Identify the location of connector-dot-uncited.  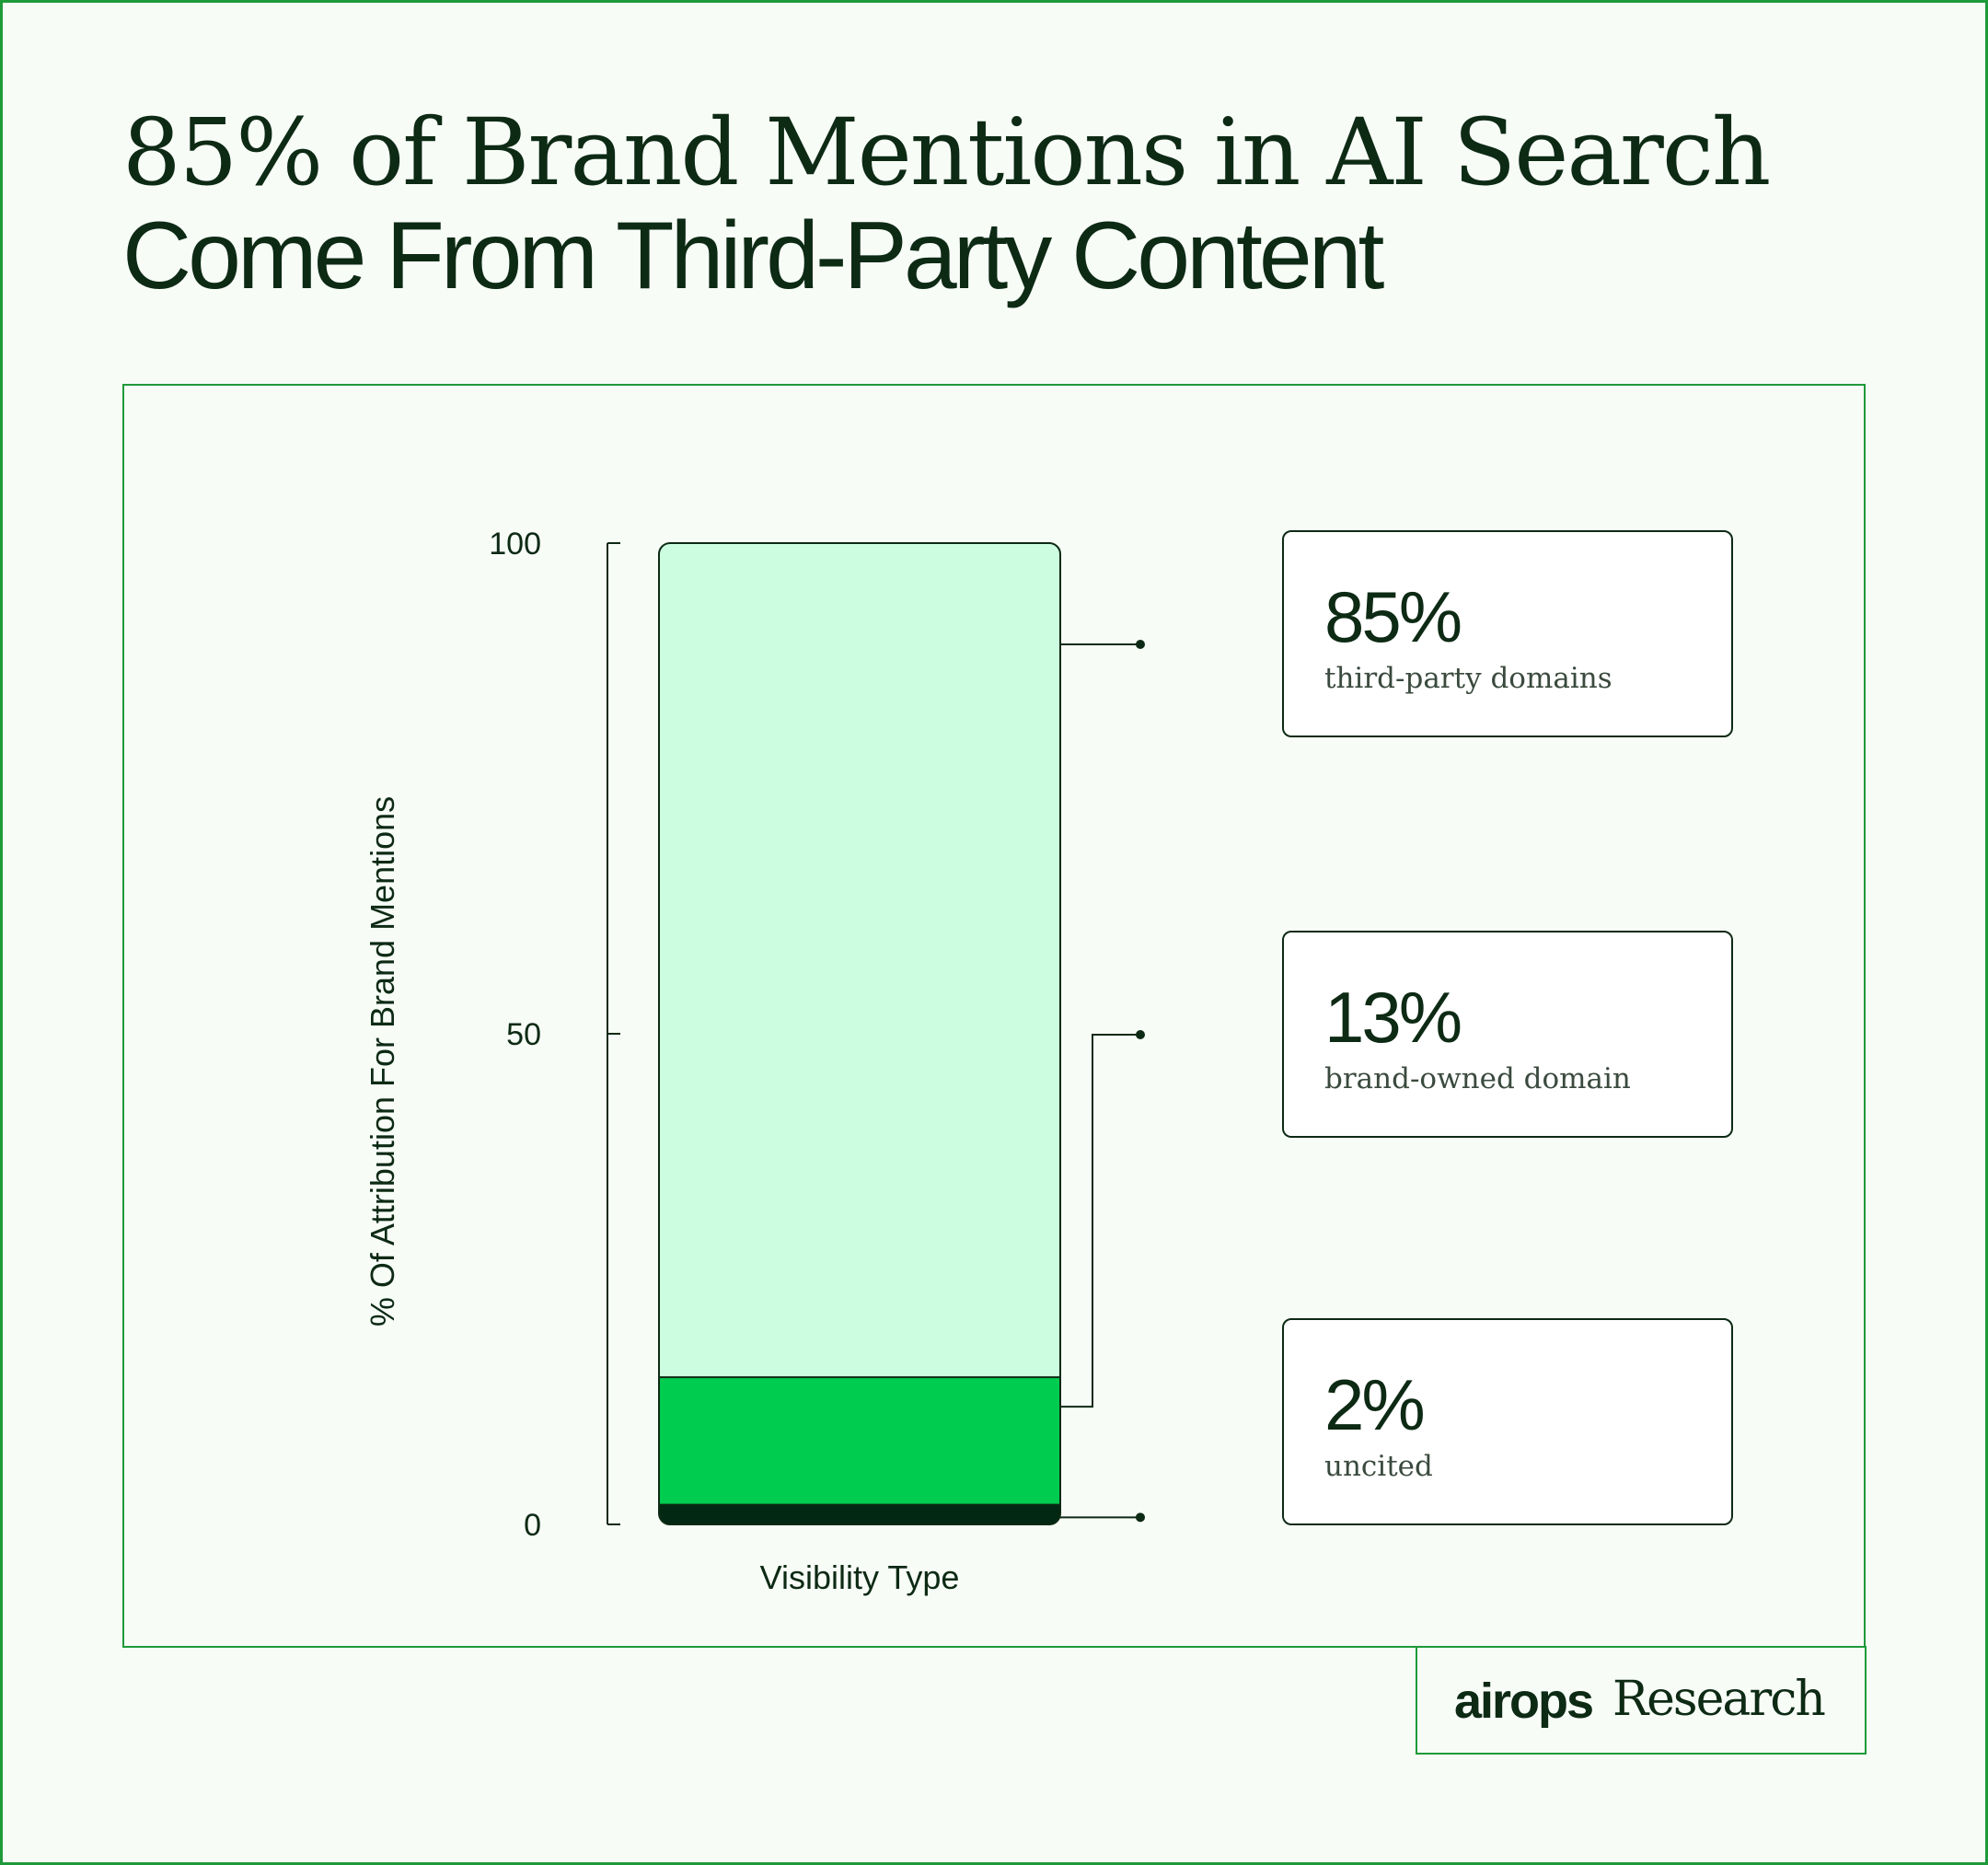
(1140, 1517).